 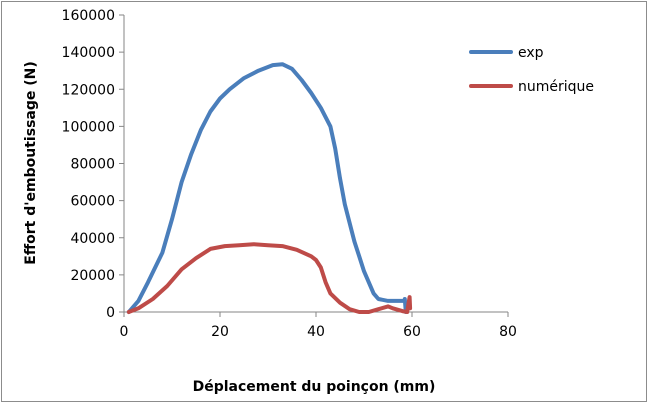 I want to click on legend-item: exp, so click(x=506, y=53).